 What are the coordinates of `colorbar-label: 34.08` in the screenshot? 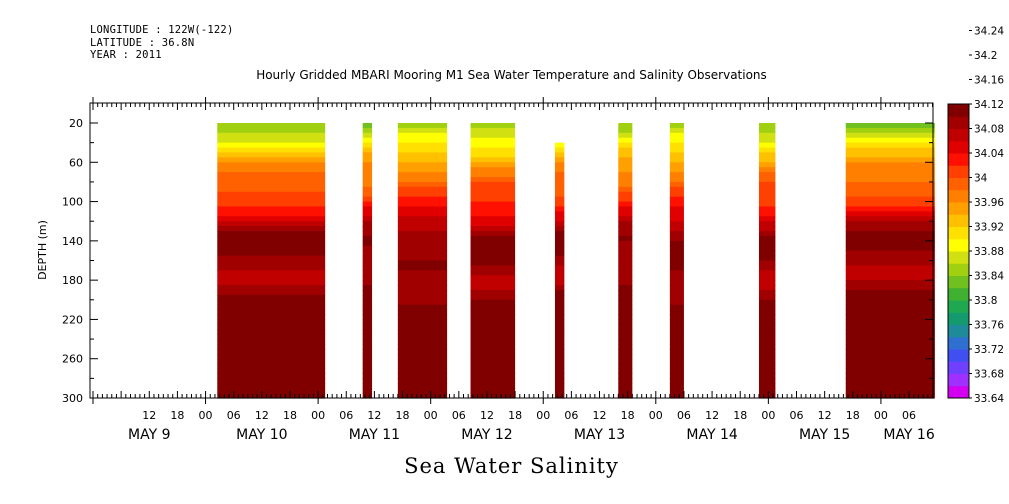 It's located at (989, 130).